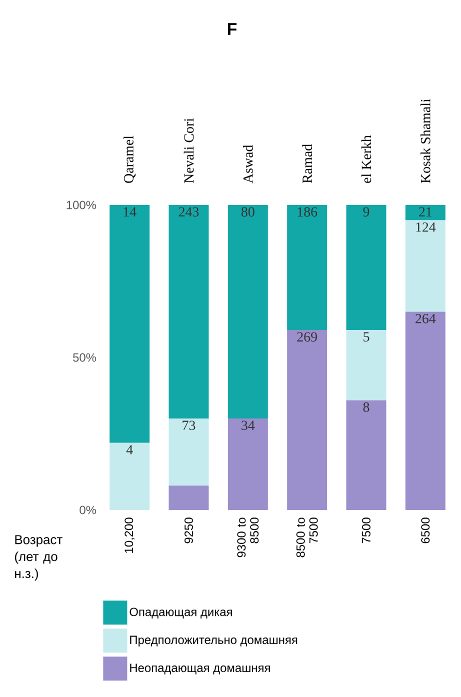 This screenshot has width=461, height=697. I want to click on annotation: 4, so click(129, 449).